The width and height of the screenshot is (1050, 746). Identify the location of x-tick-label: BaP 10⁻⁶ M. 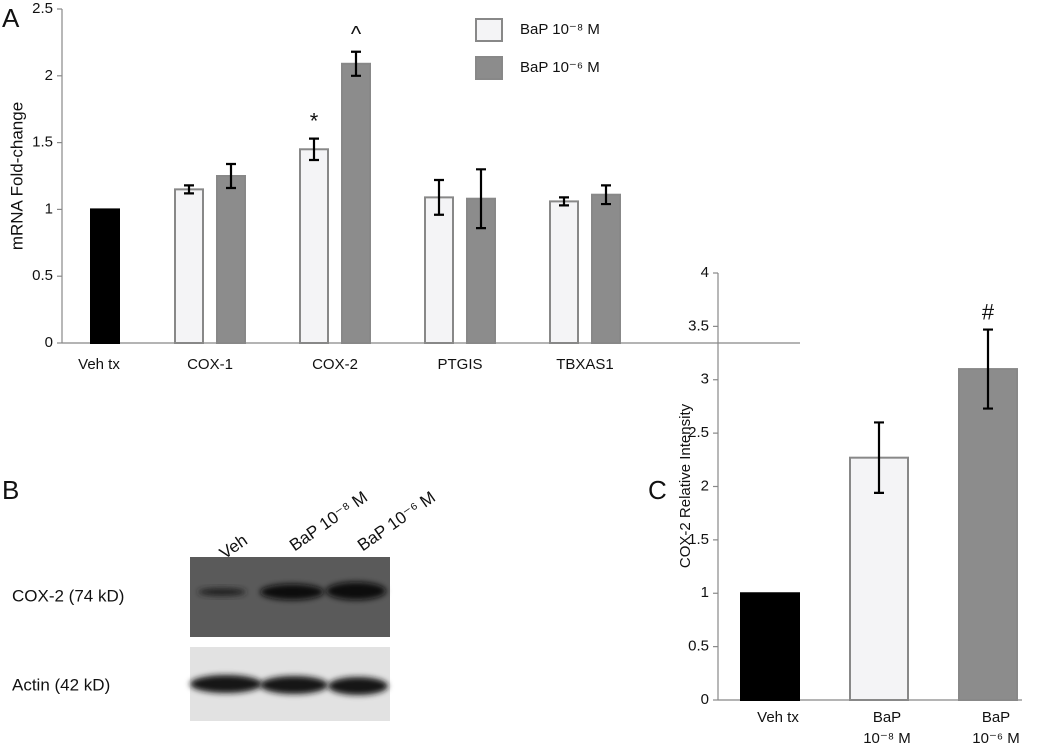
(995, 727).